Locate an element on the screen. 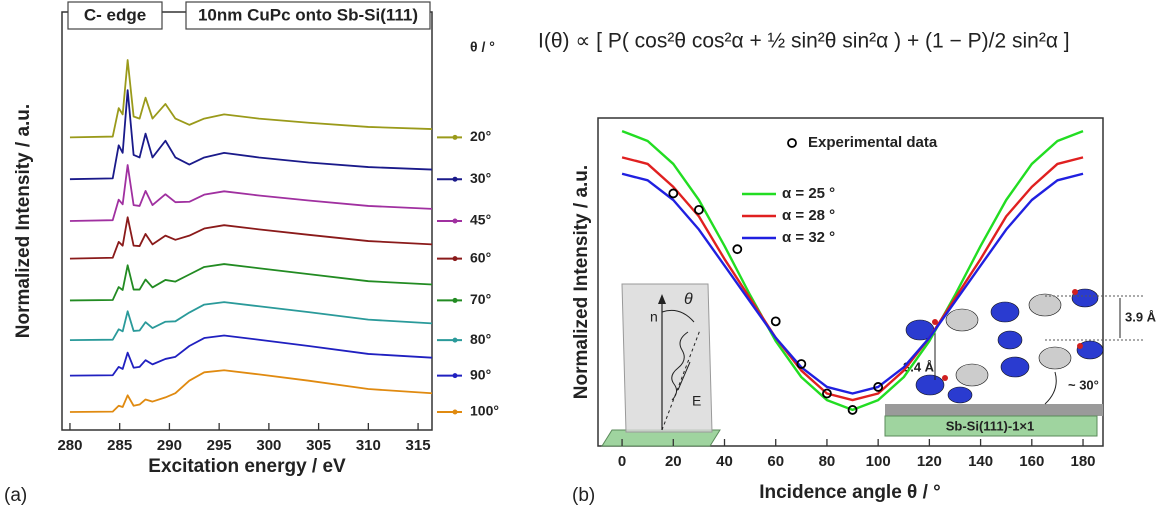 This screenshot has width=1170, height=510. x-tick-label: 100 is located at coordinates (878, 461).